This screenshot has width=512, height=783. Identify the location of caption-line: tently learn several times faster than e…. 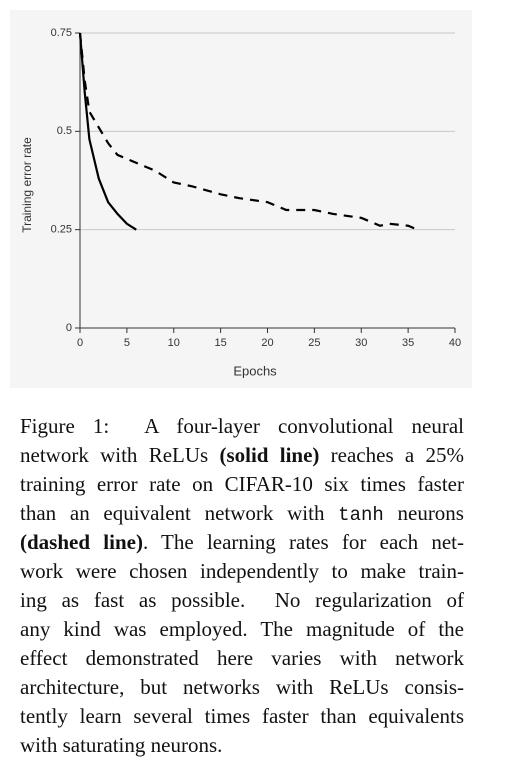
(242, 716).